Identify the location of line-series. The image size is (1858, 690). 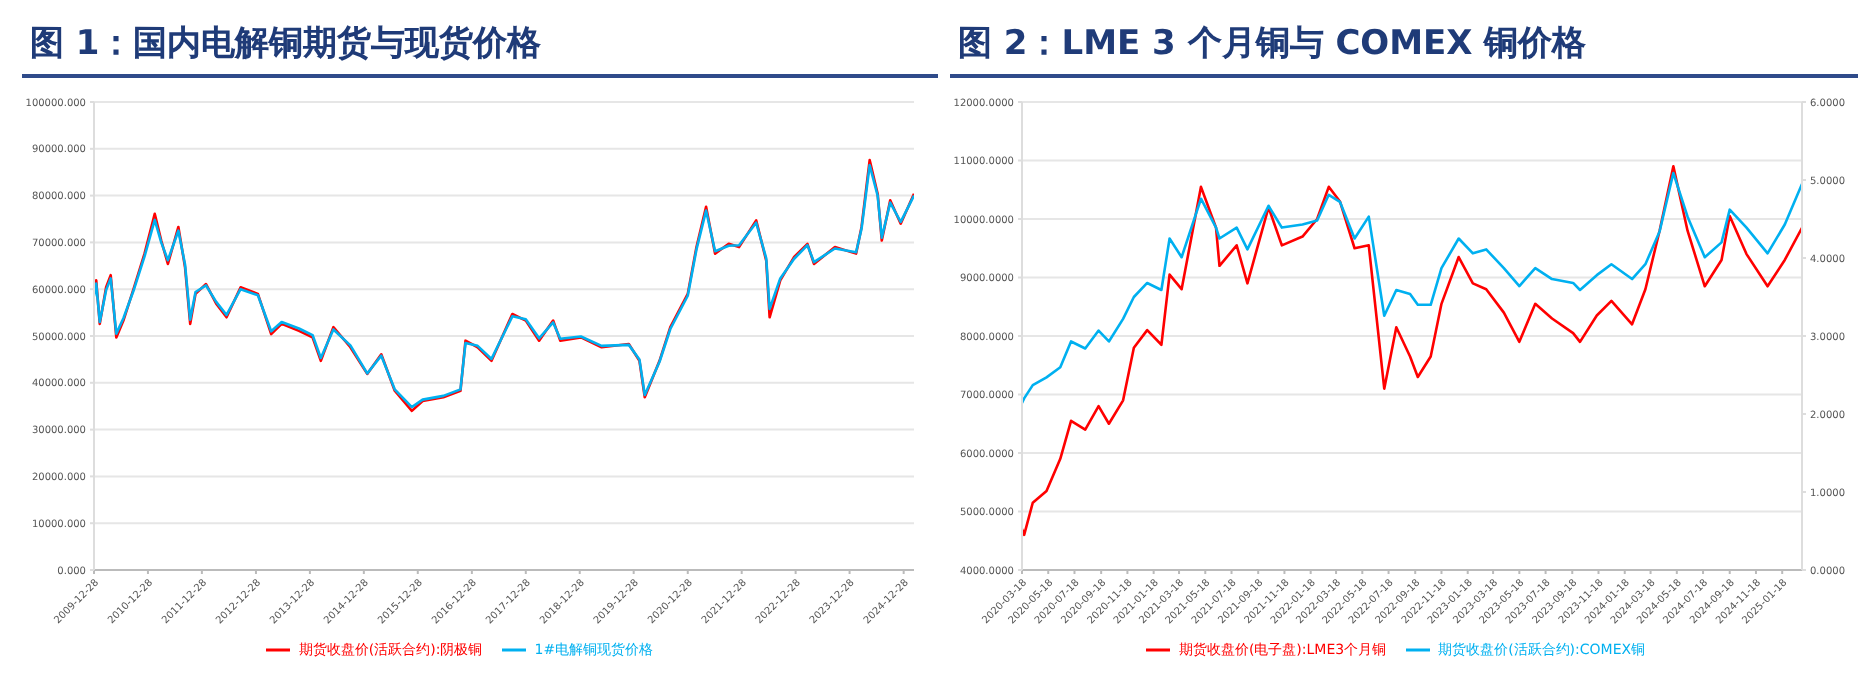
(1412, 288).